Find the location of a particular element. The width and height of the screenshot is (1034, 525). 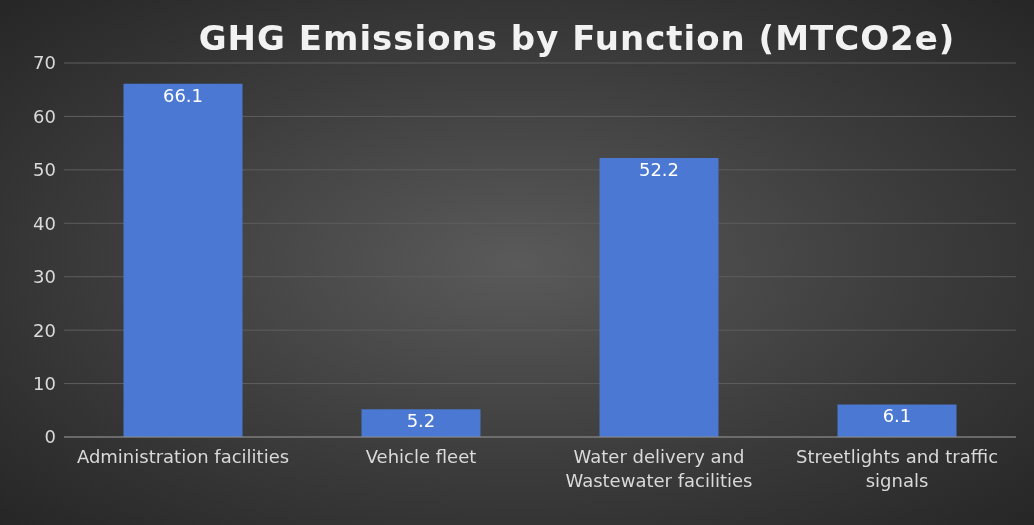

y-tick-label: 10 is located at coordinates (44, 383).